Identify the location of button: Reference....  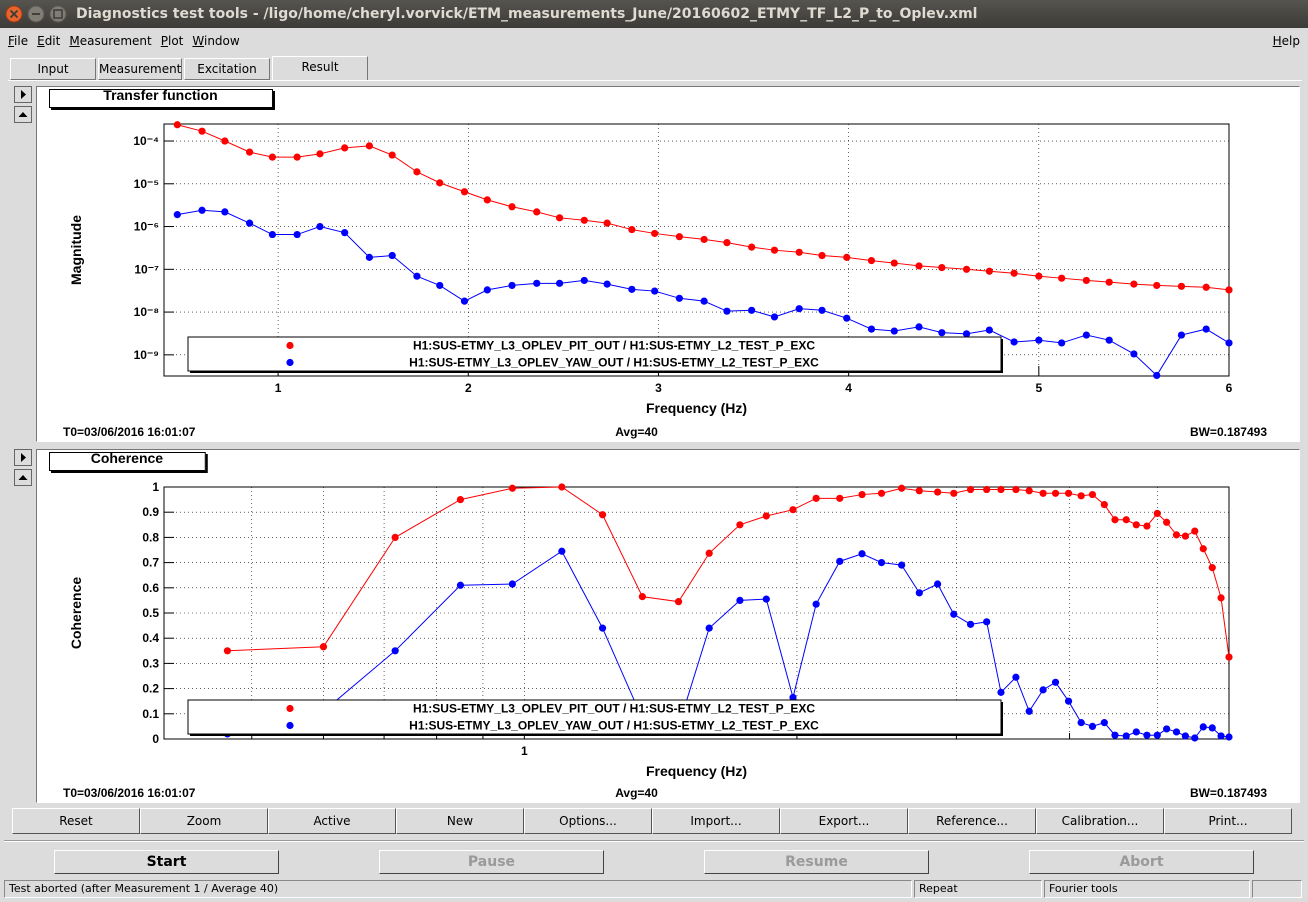
(972, 821).